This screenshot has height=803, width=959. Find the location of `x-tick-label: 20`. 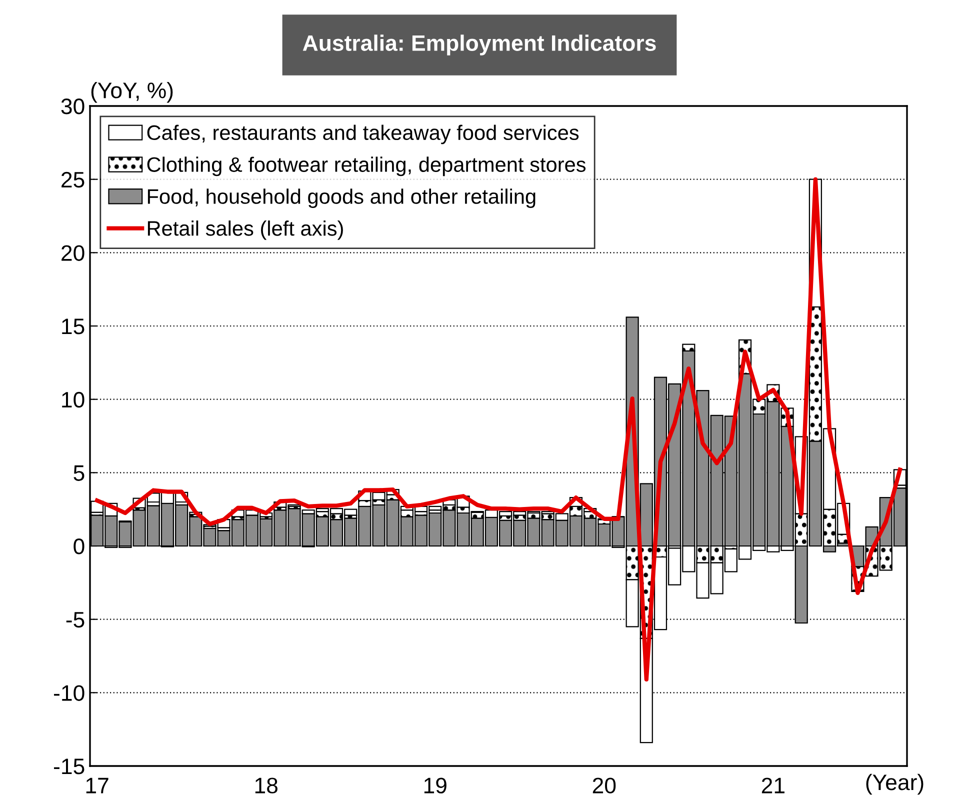

x-tick-label: 20 is located at coordinates (604, 786).